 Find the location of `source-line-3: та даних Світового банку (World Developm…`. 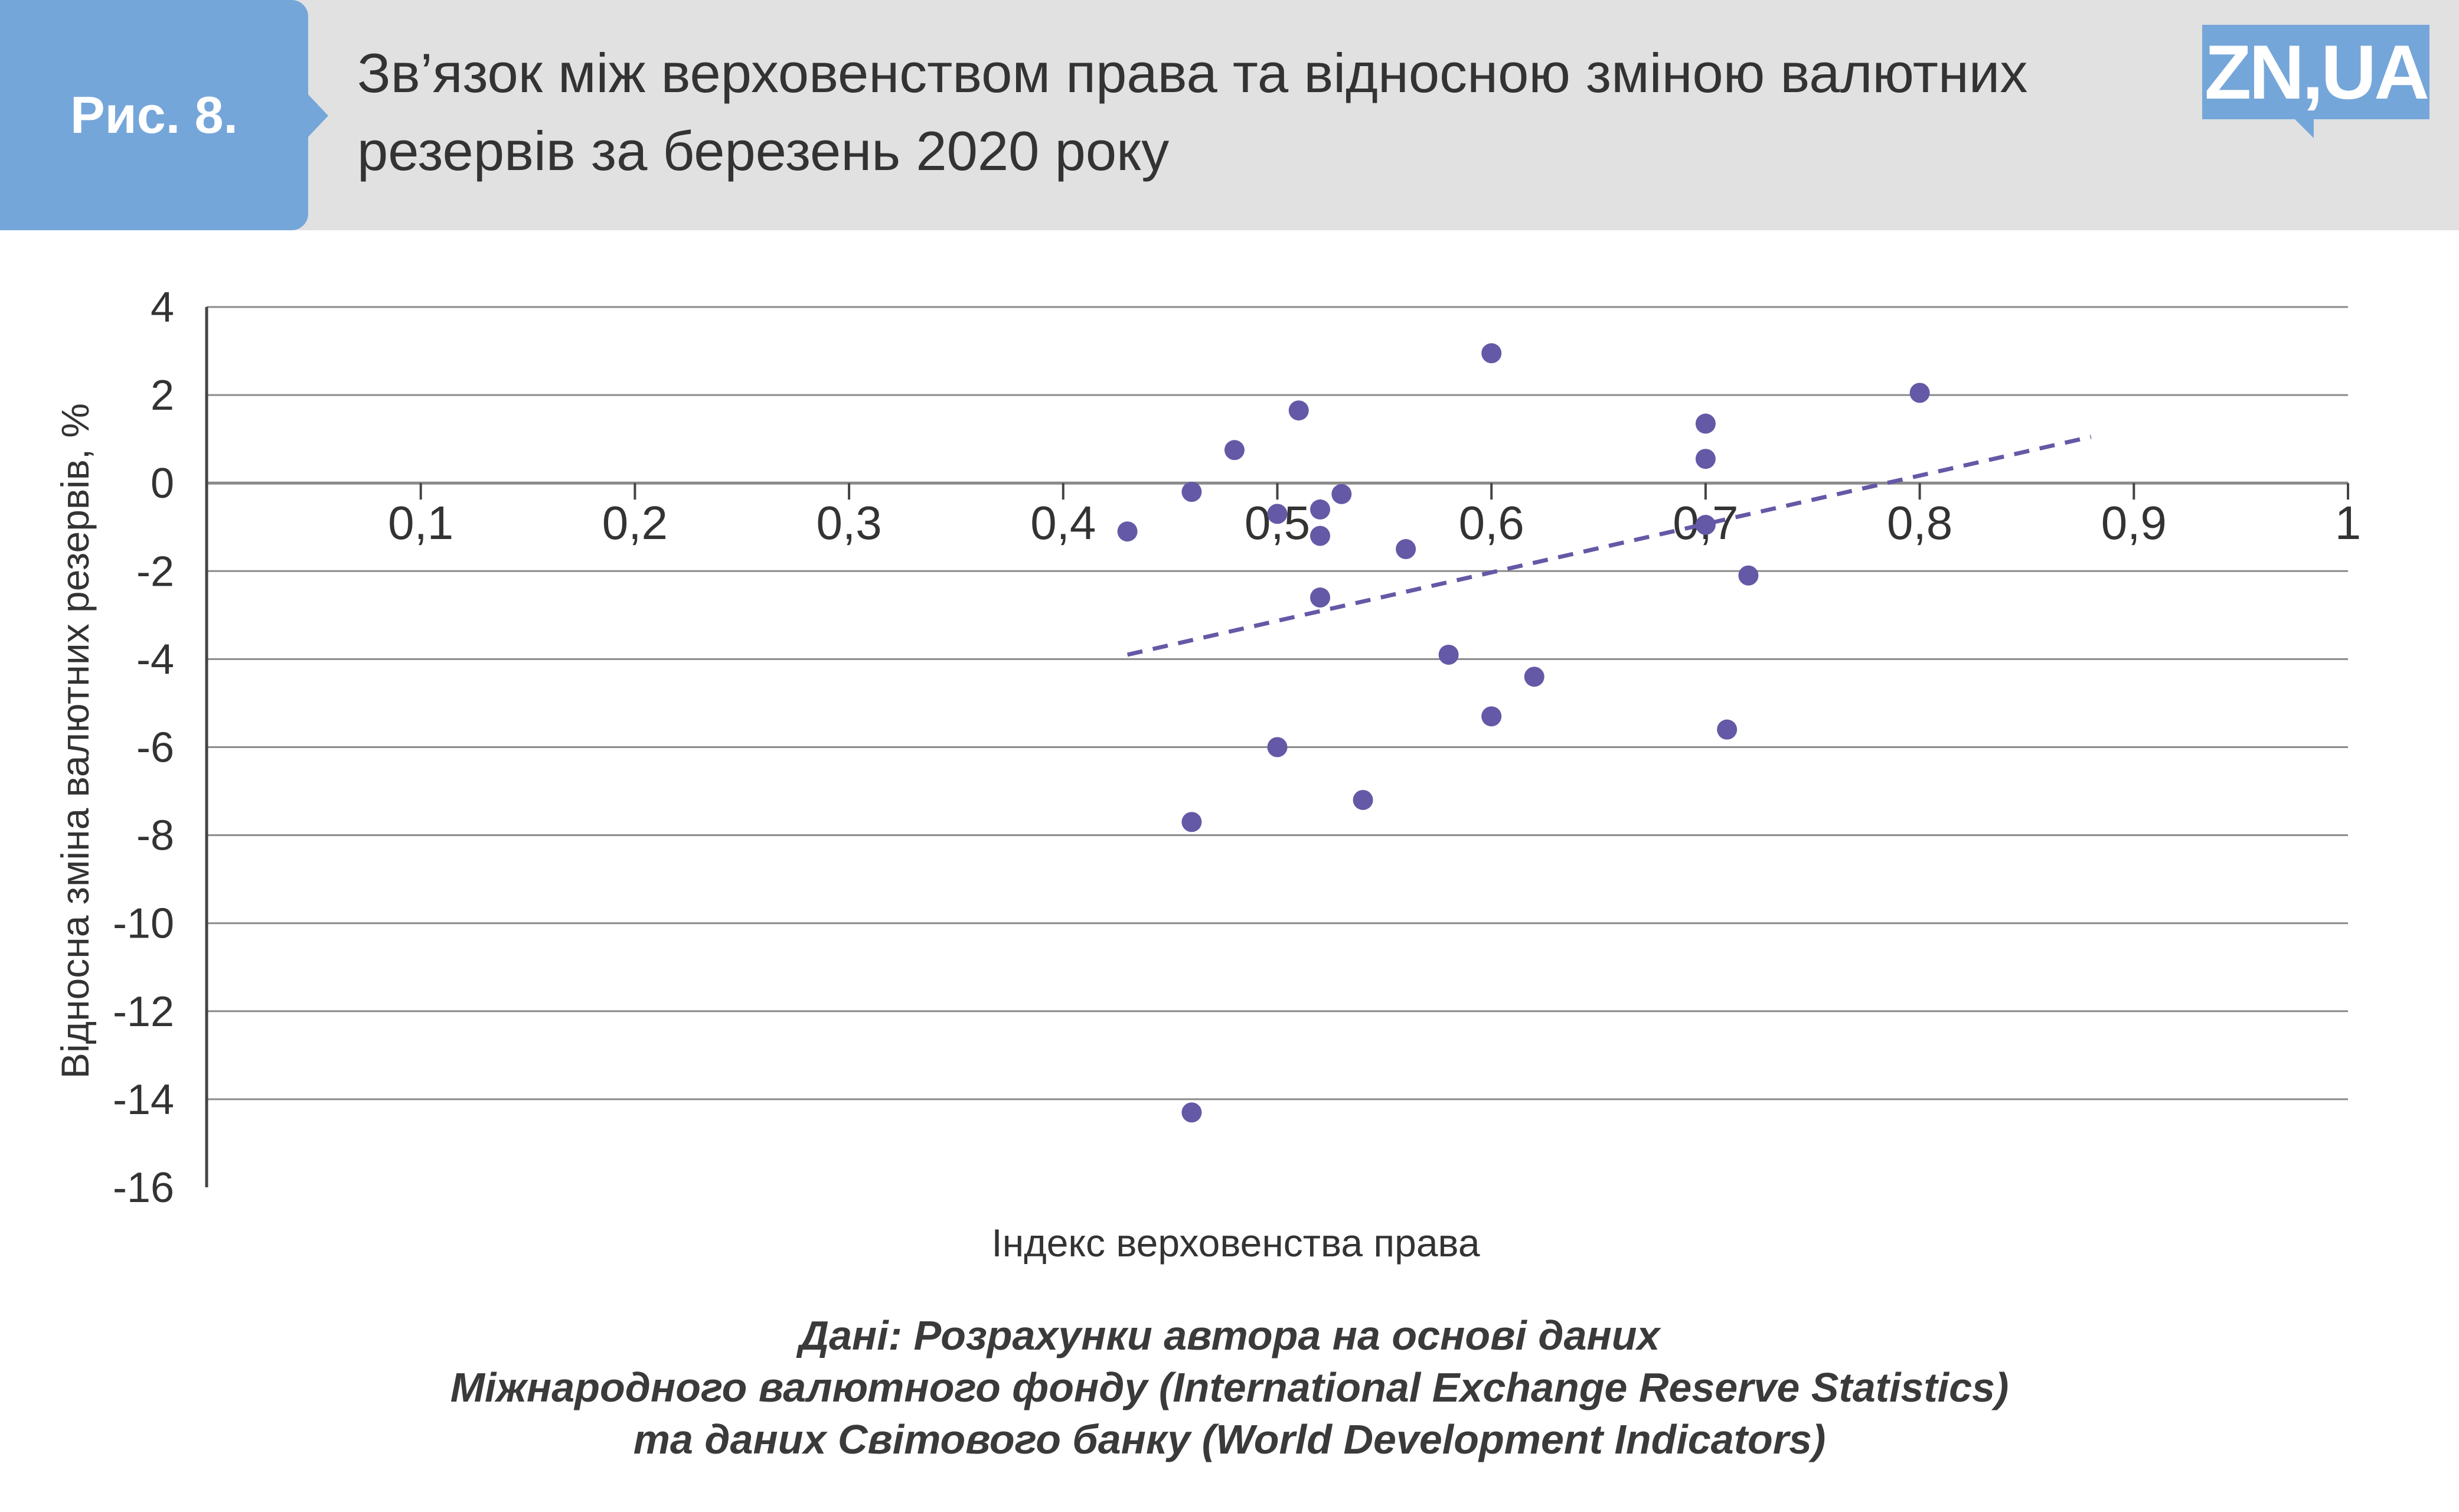

source-line-3: та даних Світового банку (World Developm… is located at coordinates (1229, 1439).